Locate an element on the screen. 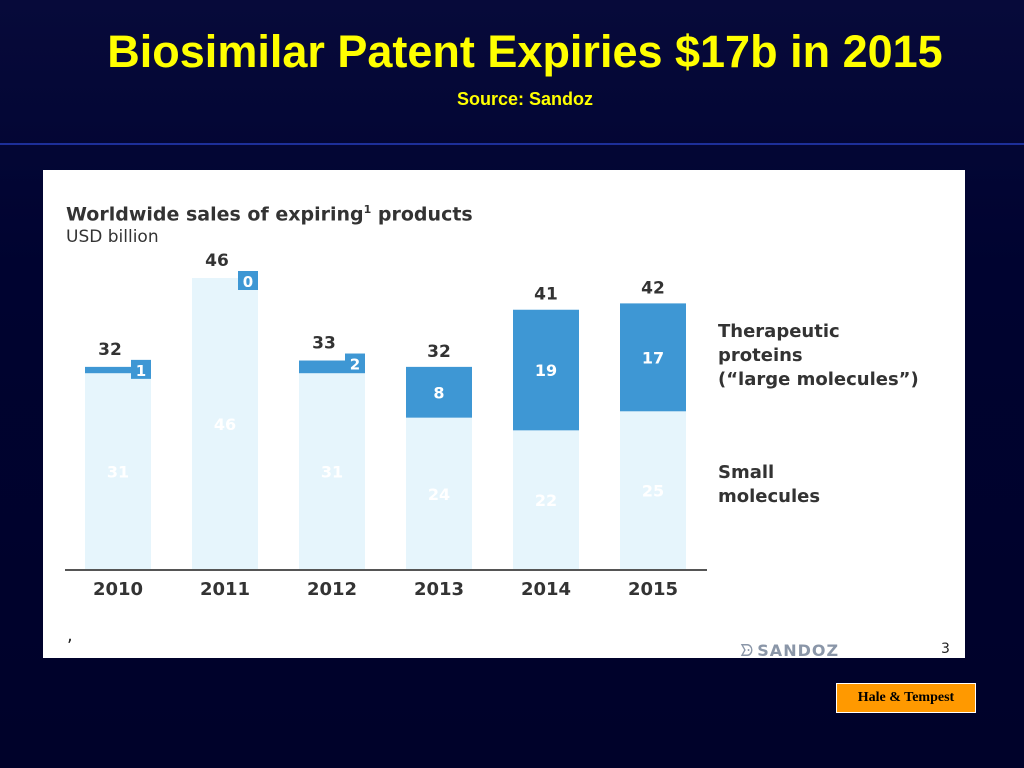 The width and height of the screenshot is (1024, 768). chart-title-footnote: 1 is located at coordinates (367, 209).